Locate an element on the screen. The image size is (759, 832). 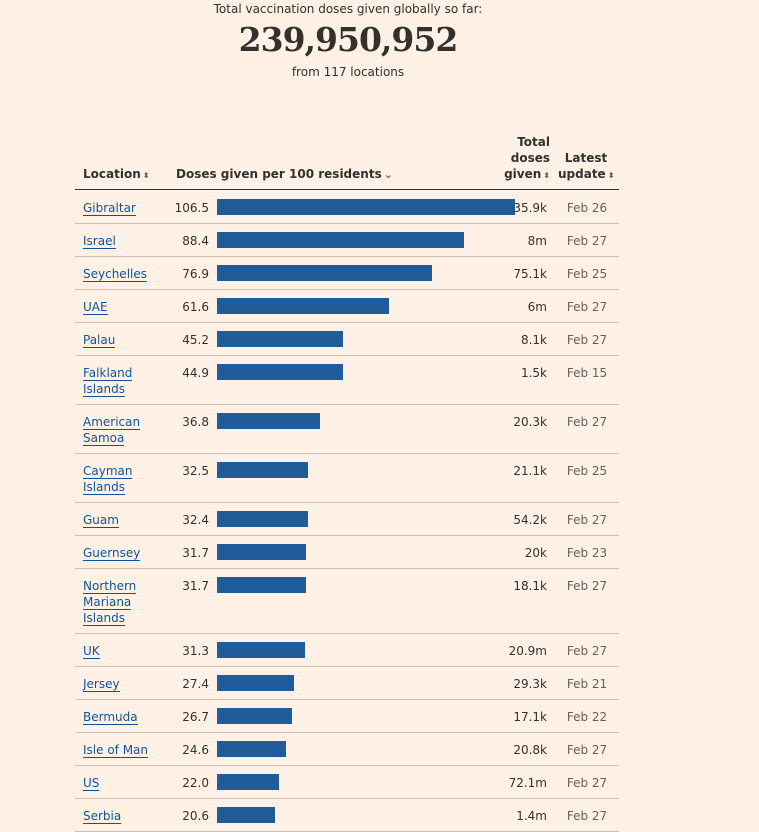
total-doses-header: Total doses given ⬍ is located at coordinates (523, 159).